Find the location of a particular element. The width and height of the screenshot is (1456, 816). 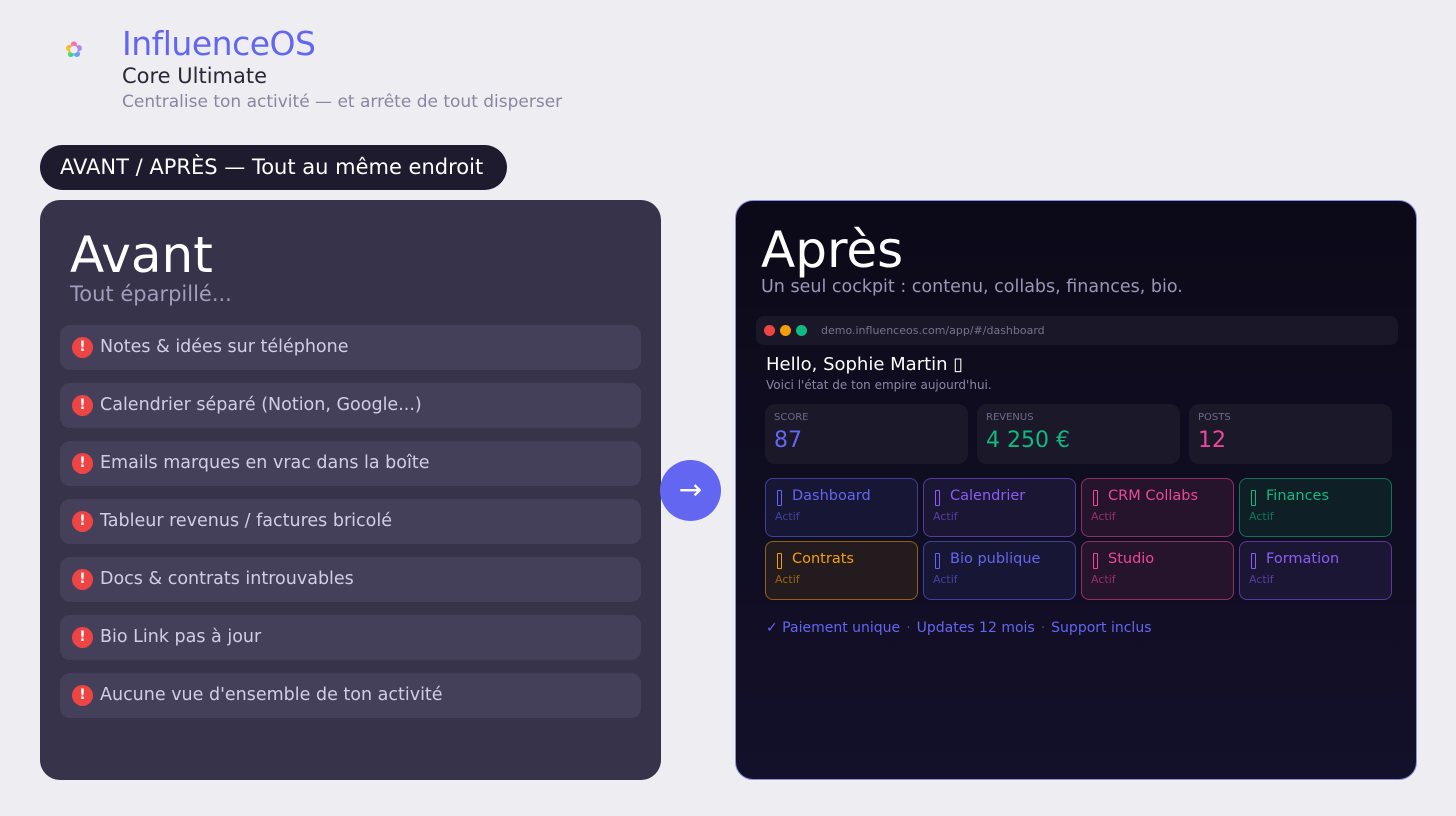

pain-point-item: ! Calendrier séparé (Notion, Google...) is located at coordinates (350, 405).